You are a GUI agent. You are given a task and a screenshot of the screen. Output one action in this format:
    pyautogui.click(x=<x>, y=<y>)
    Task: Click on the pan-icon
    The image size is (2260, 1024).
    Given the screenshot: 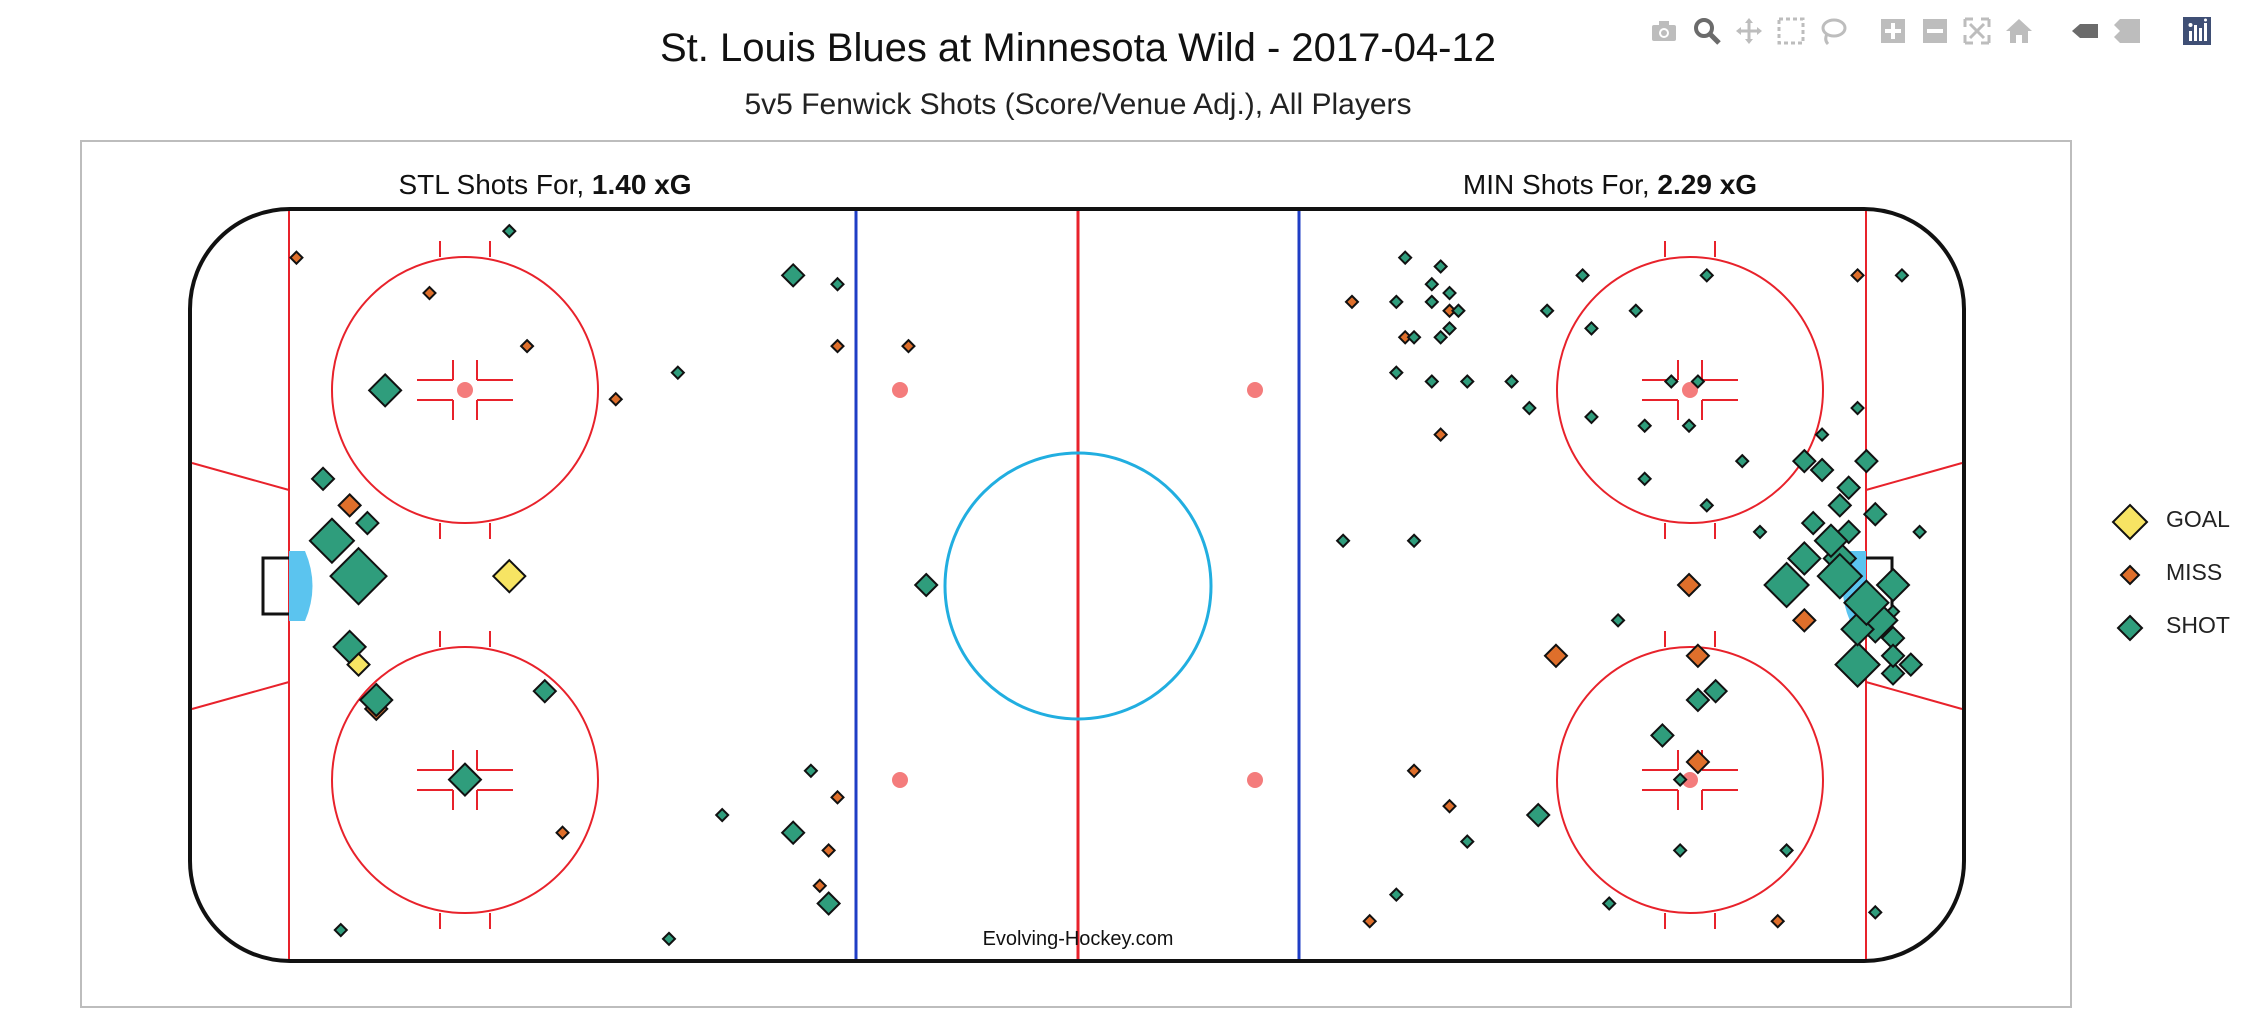 What is the action you would take?
    pyautogui.click(x=1749, y=31)
    